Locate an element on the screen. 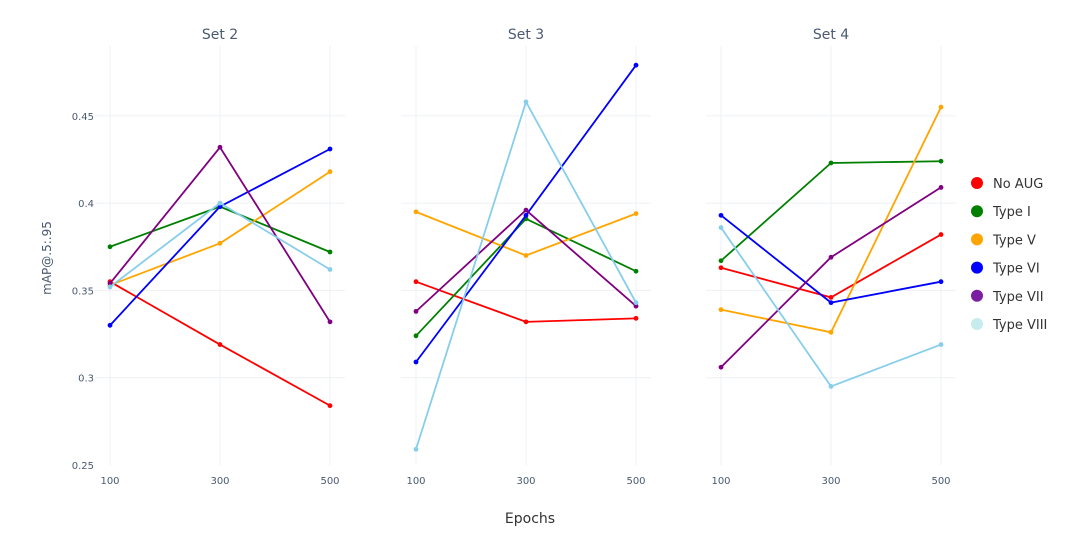  legend-label: Type I is located at coordinates (1011, 212).